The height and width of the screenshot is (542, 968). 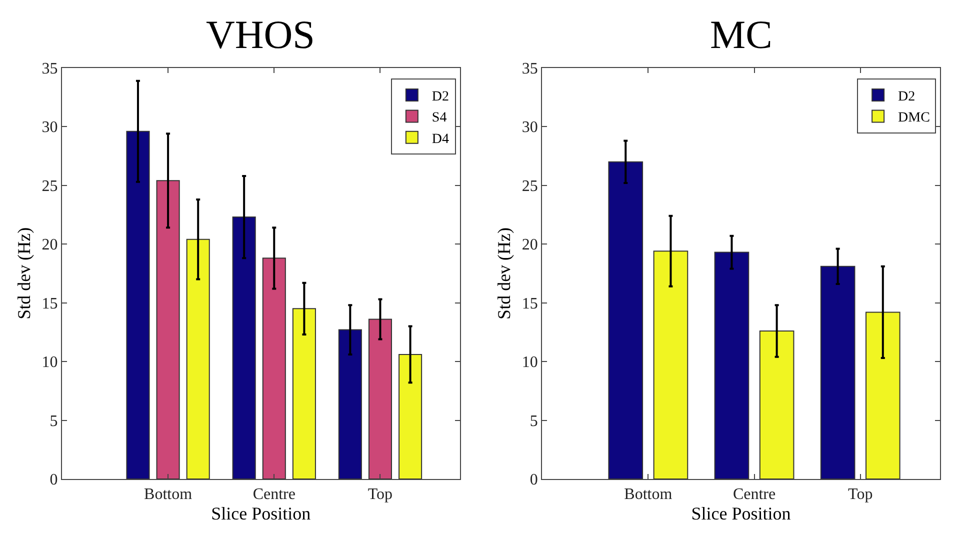 What do you see at coordinates (914, 118) in the screenshot?
I see `legend-label: DMC` at bounding box center [914, 118].